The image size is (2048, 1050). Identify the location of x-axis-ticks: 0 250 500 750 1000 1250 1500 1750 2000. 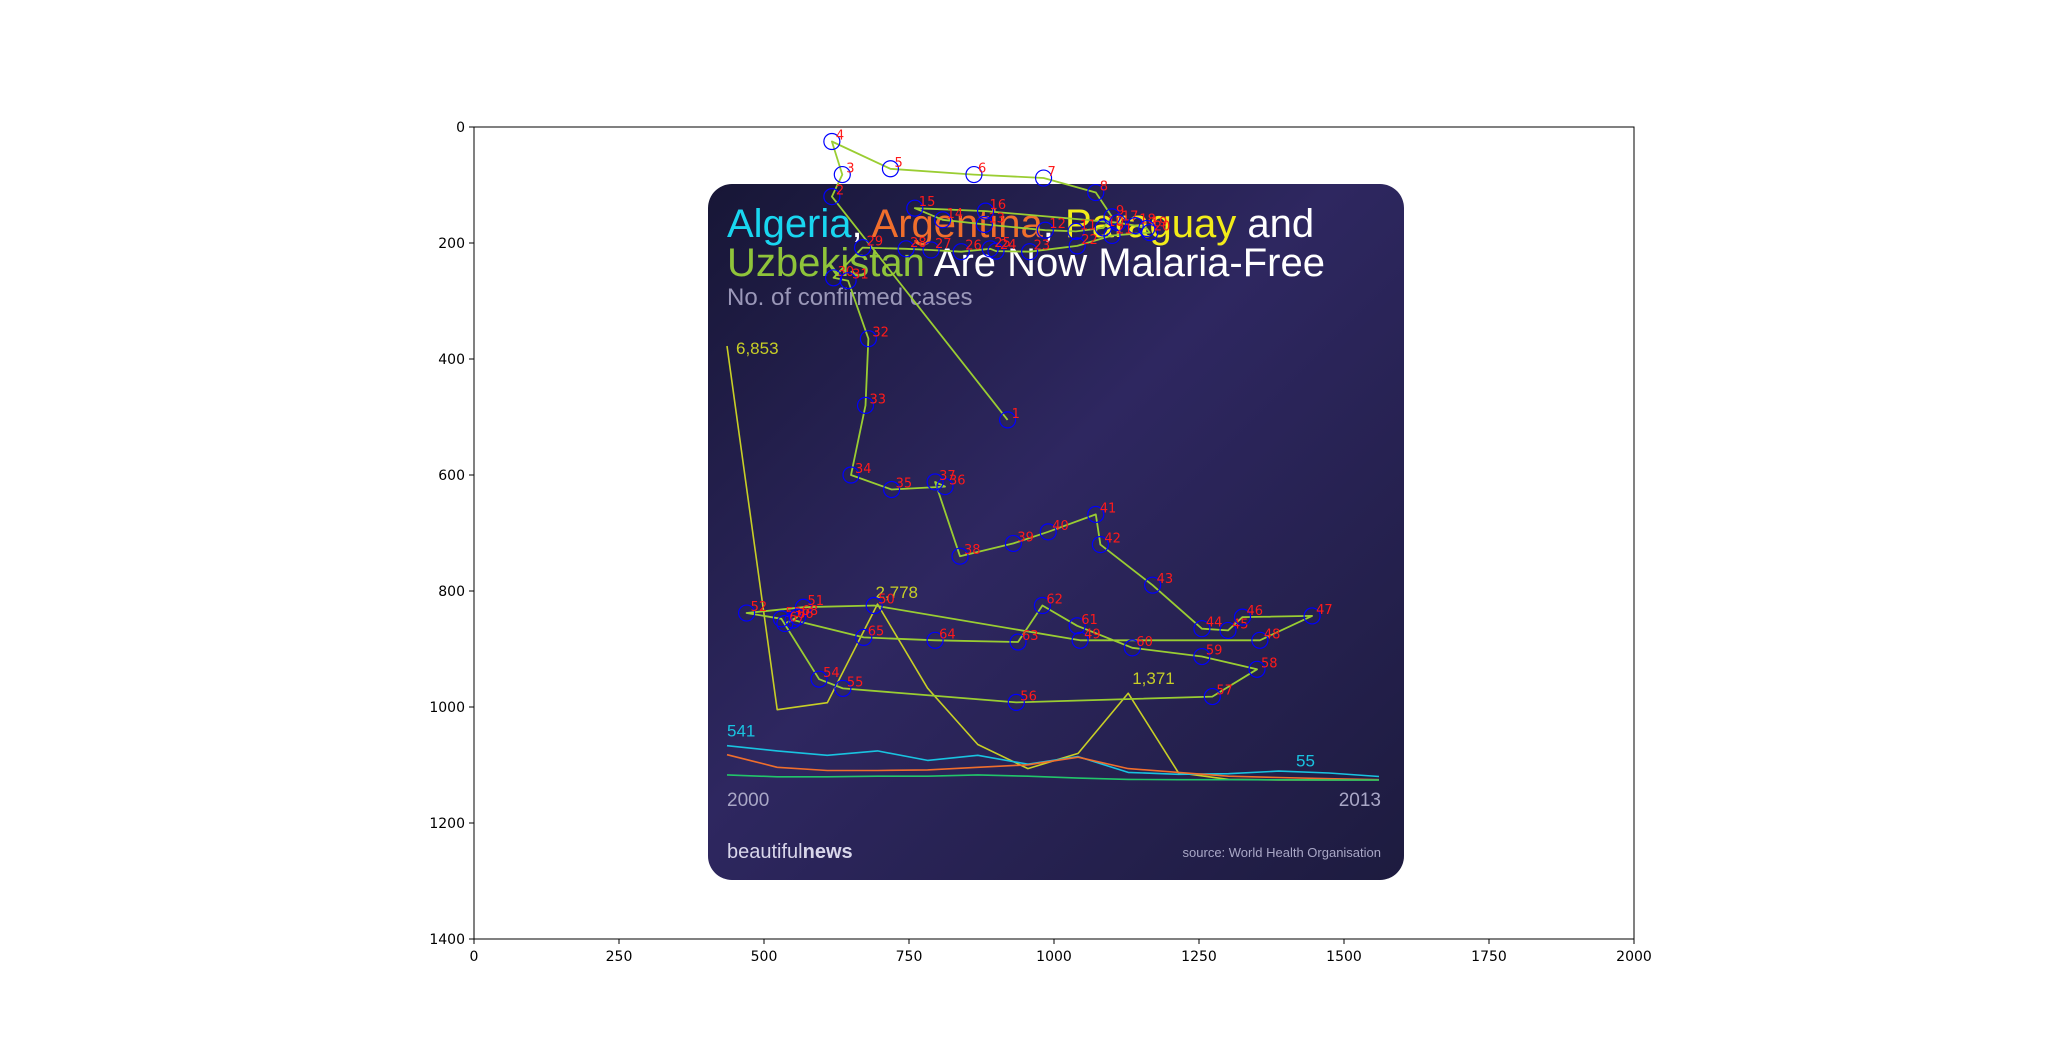
(1061, 952).